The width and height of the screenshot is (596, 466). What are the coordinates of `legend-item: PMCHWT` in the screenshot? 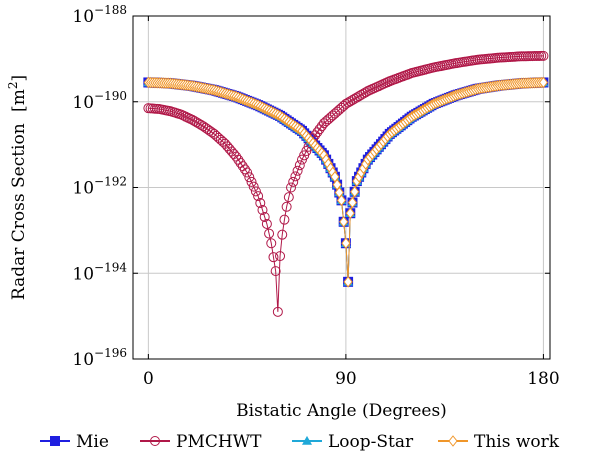 It's located at (201, 442).